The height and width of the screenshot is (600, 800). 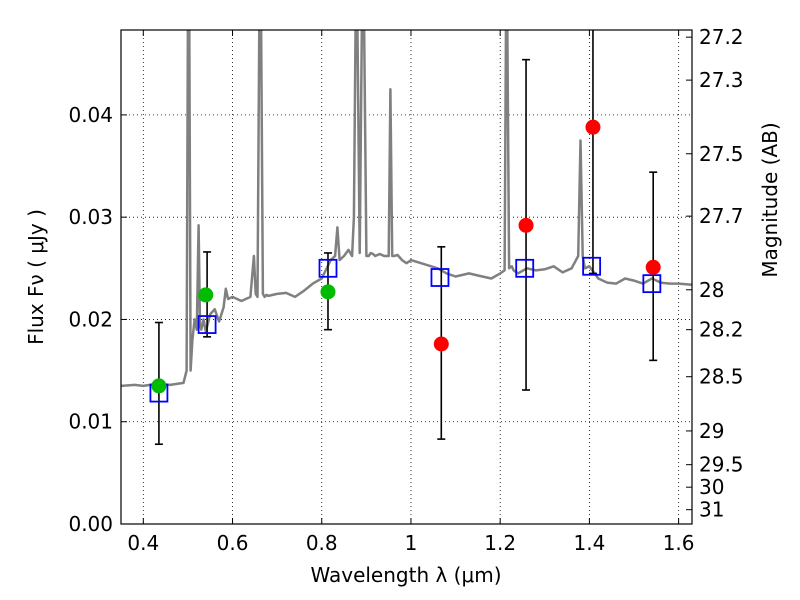 I want to click on y-tick-label: 0.02, so click(x=90, y=319).